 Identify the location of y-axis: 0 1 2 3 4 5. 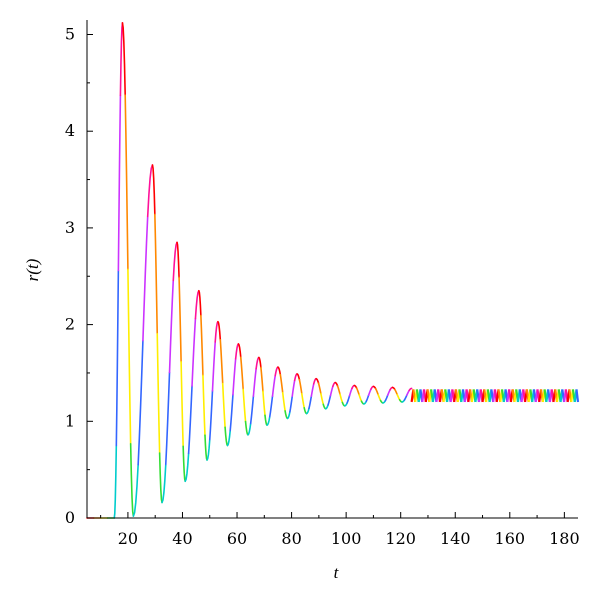
(79, 273).